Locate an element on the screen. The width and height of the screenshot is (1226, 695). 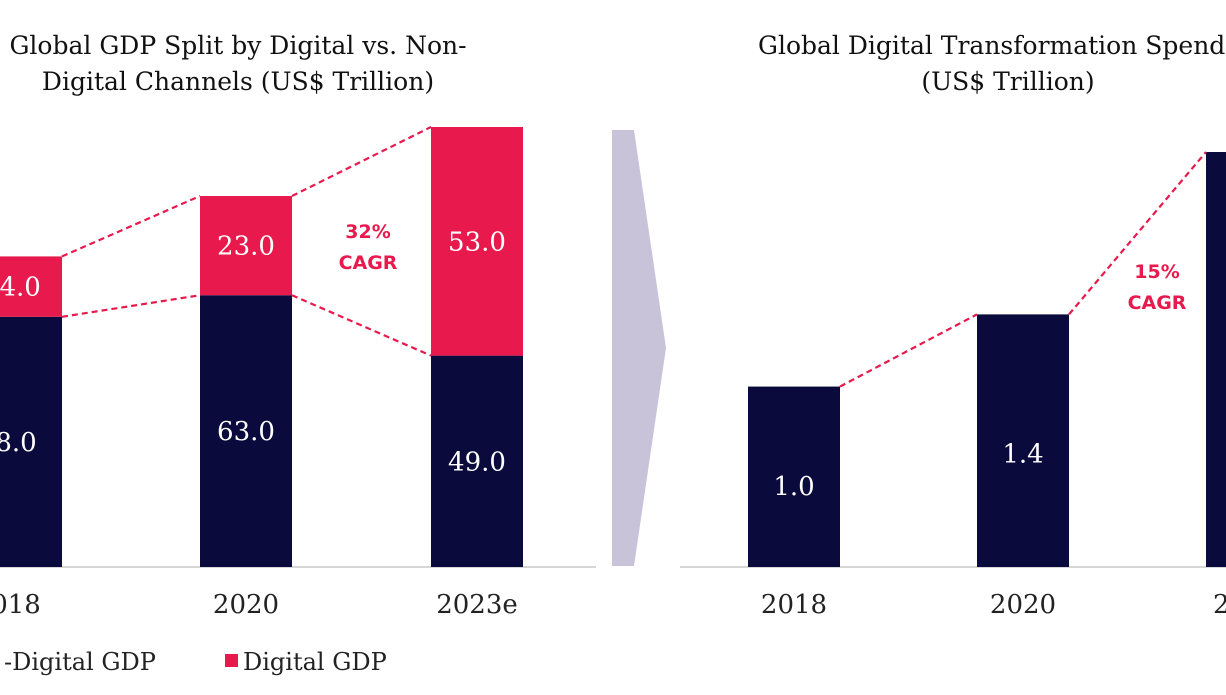
left-cagr-label: CAGR is located at coordinates (368, 263).